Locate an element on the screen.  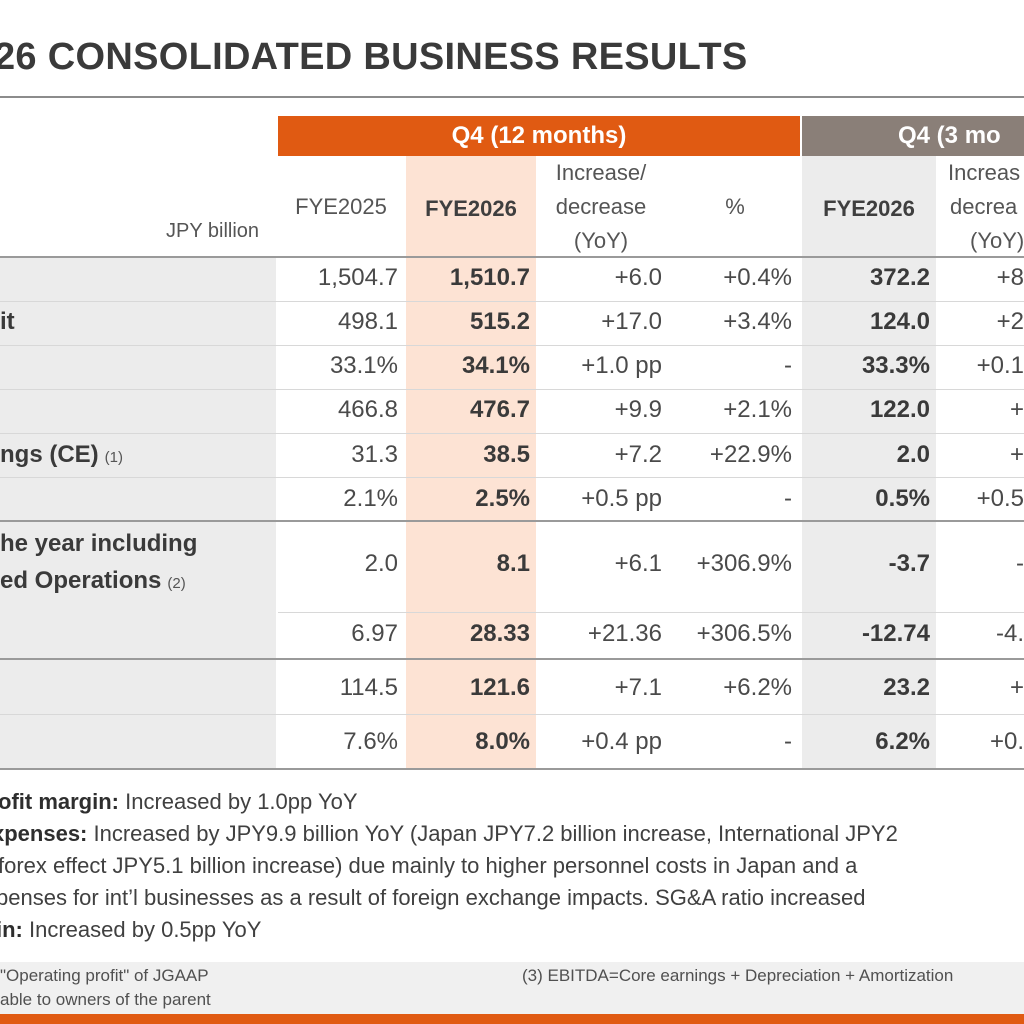
cell-fye2026: 28.33 is located at coordinates (499, 633).